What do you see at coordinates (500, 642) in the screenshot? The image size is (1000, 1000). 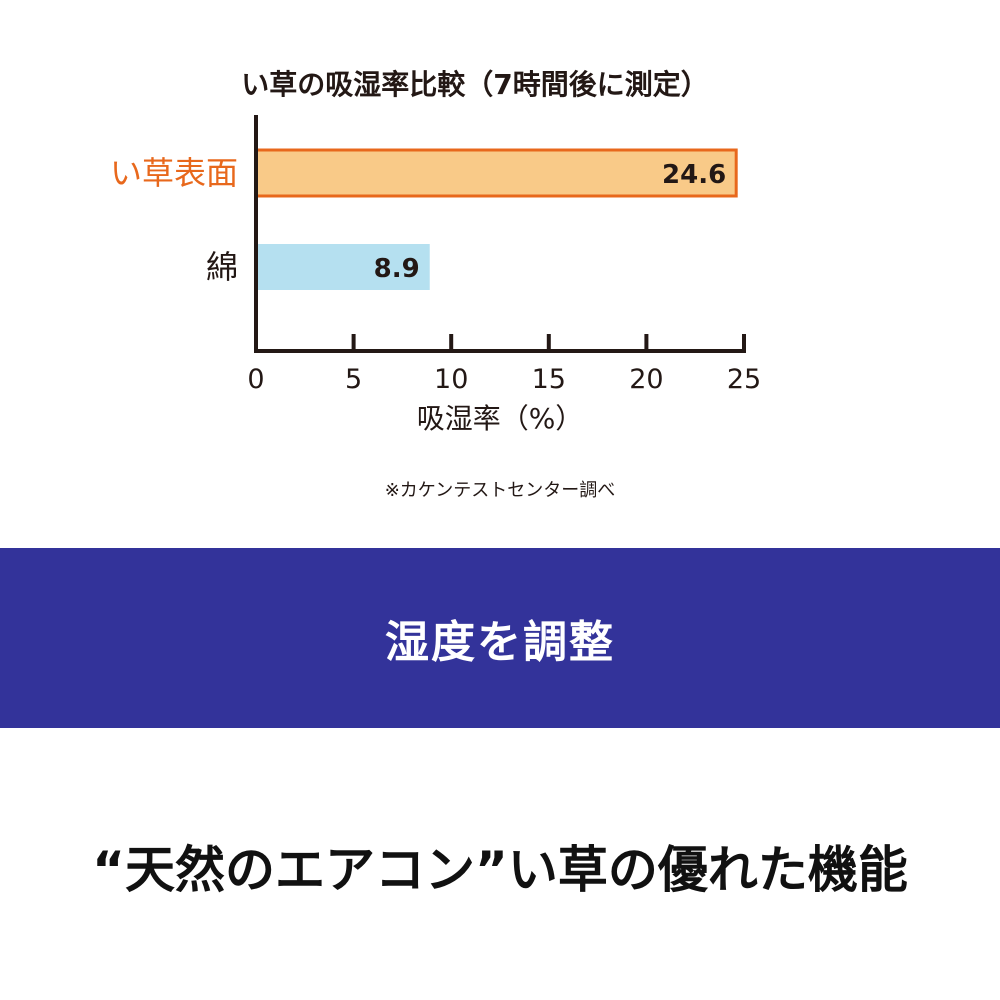 I see `banner-text: 湿度を調整` at bounding box center [500, 642].